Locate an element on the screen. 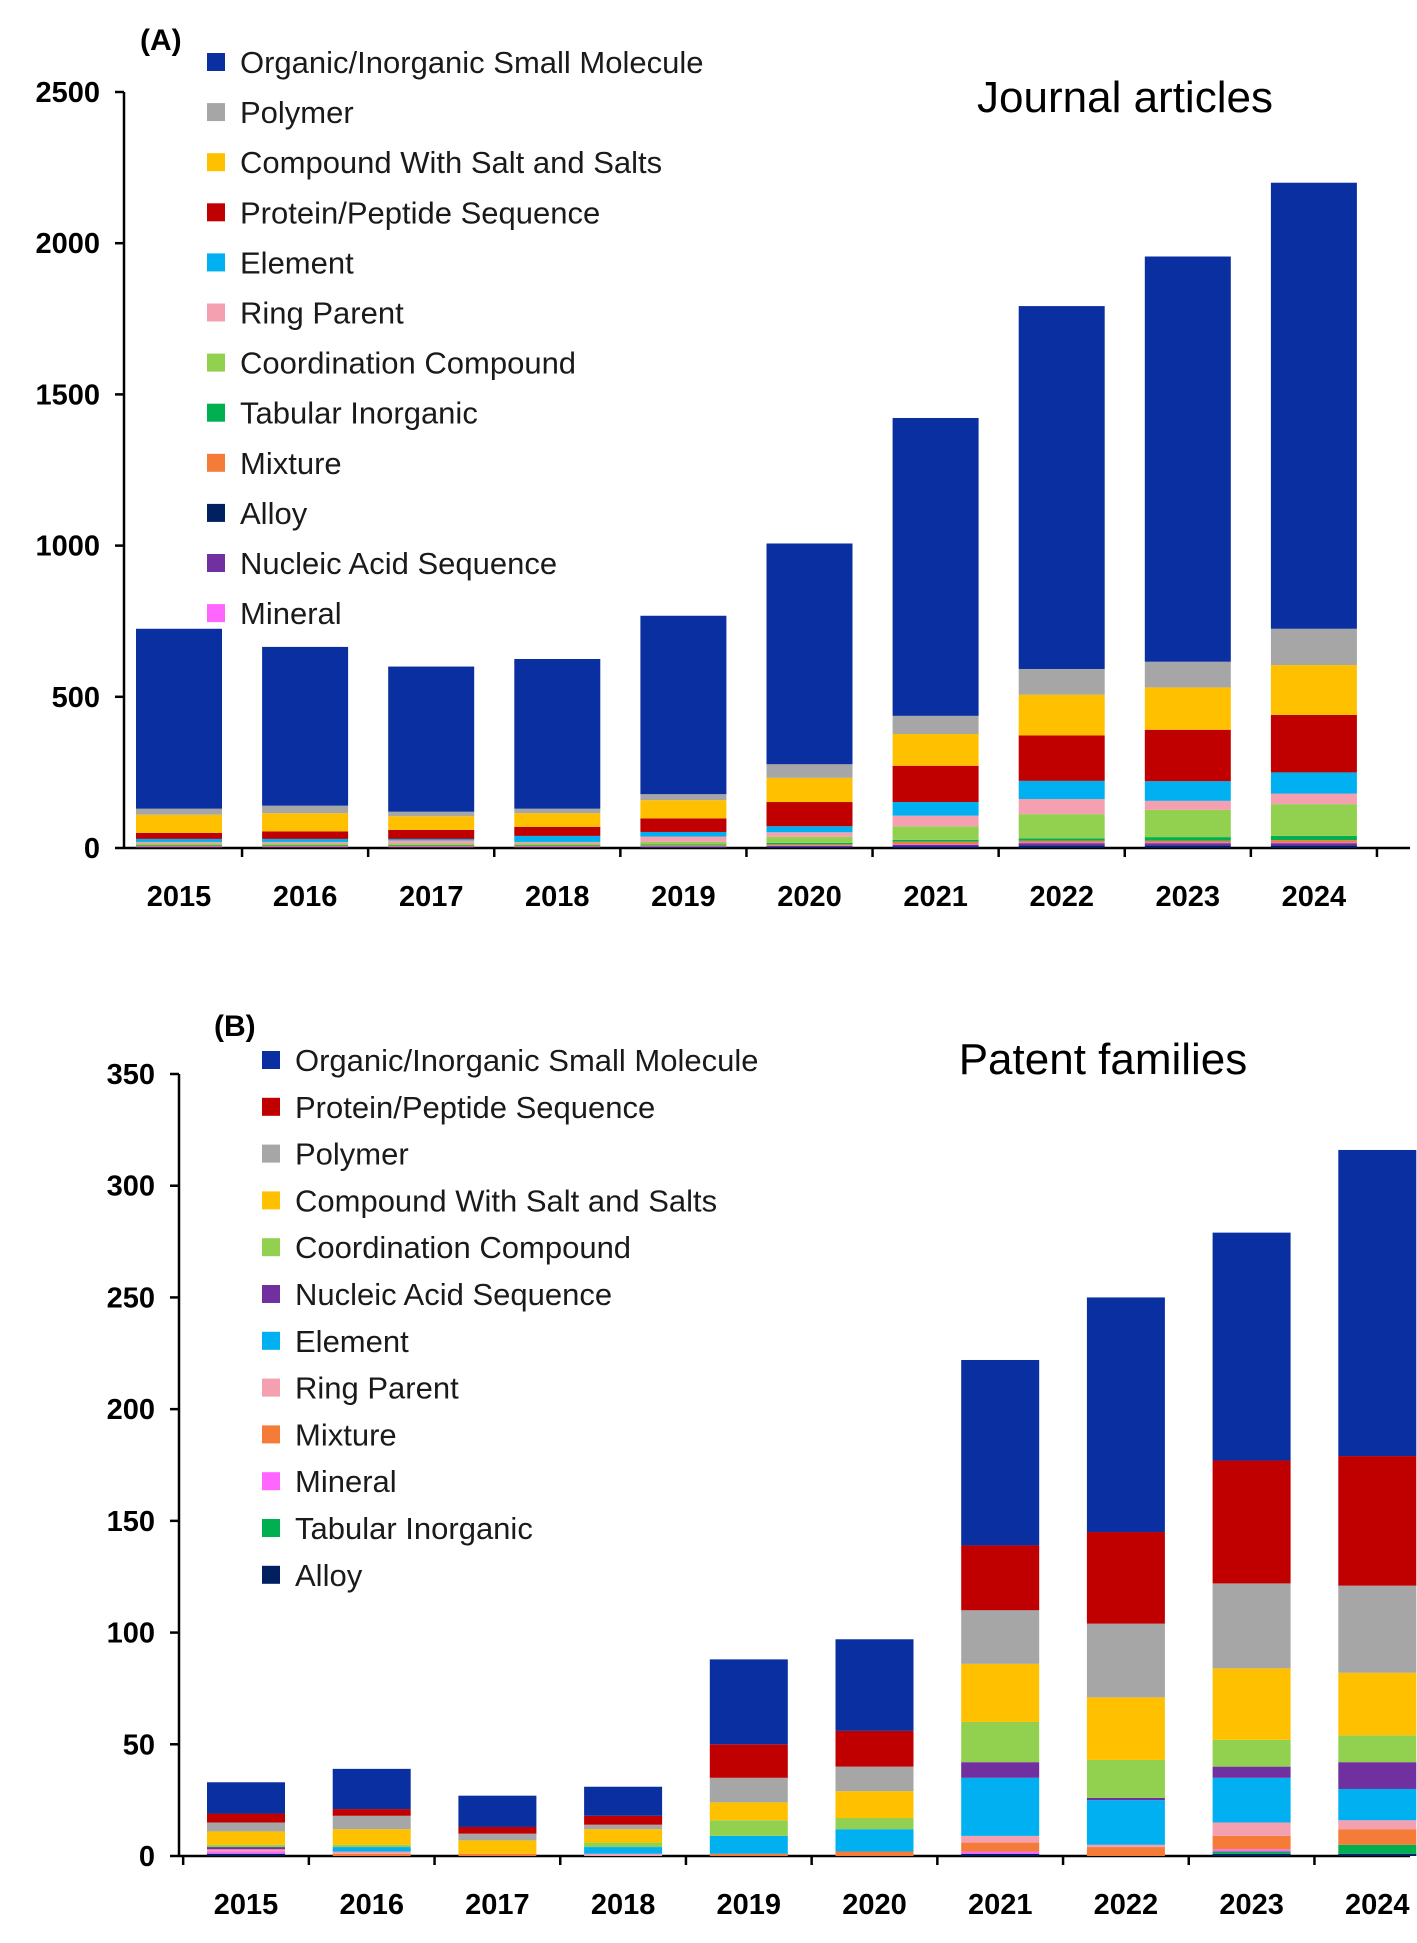 This screenshot has height=1943, width=1417. bar-2021-alloy is located at coordinates (1000, 1855).